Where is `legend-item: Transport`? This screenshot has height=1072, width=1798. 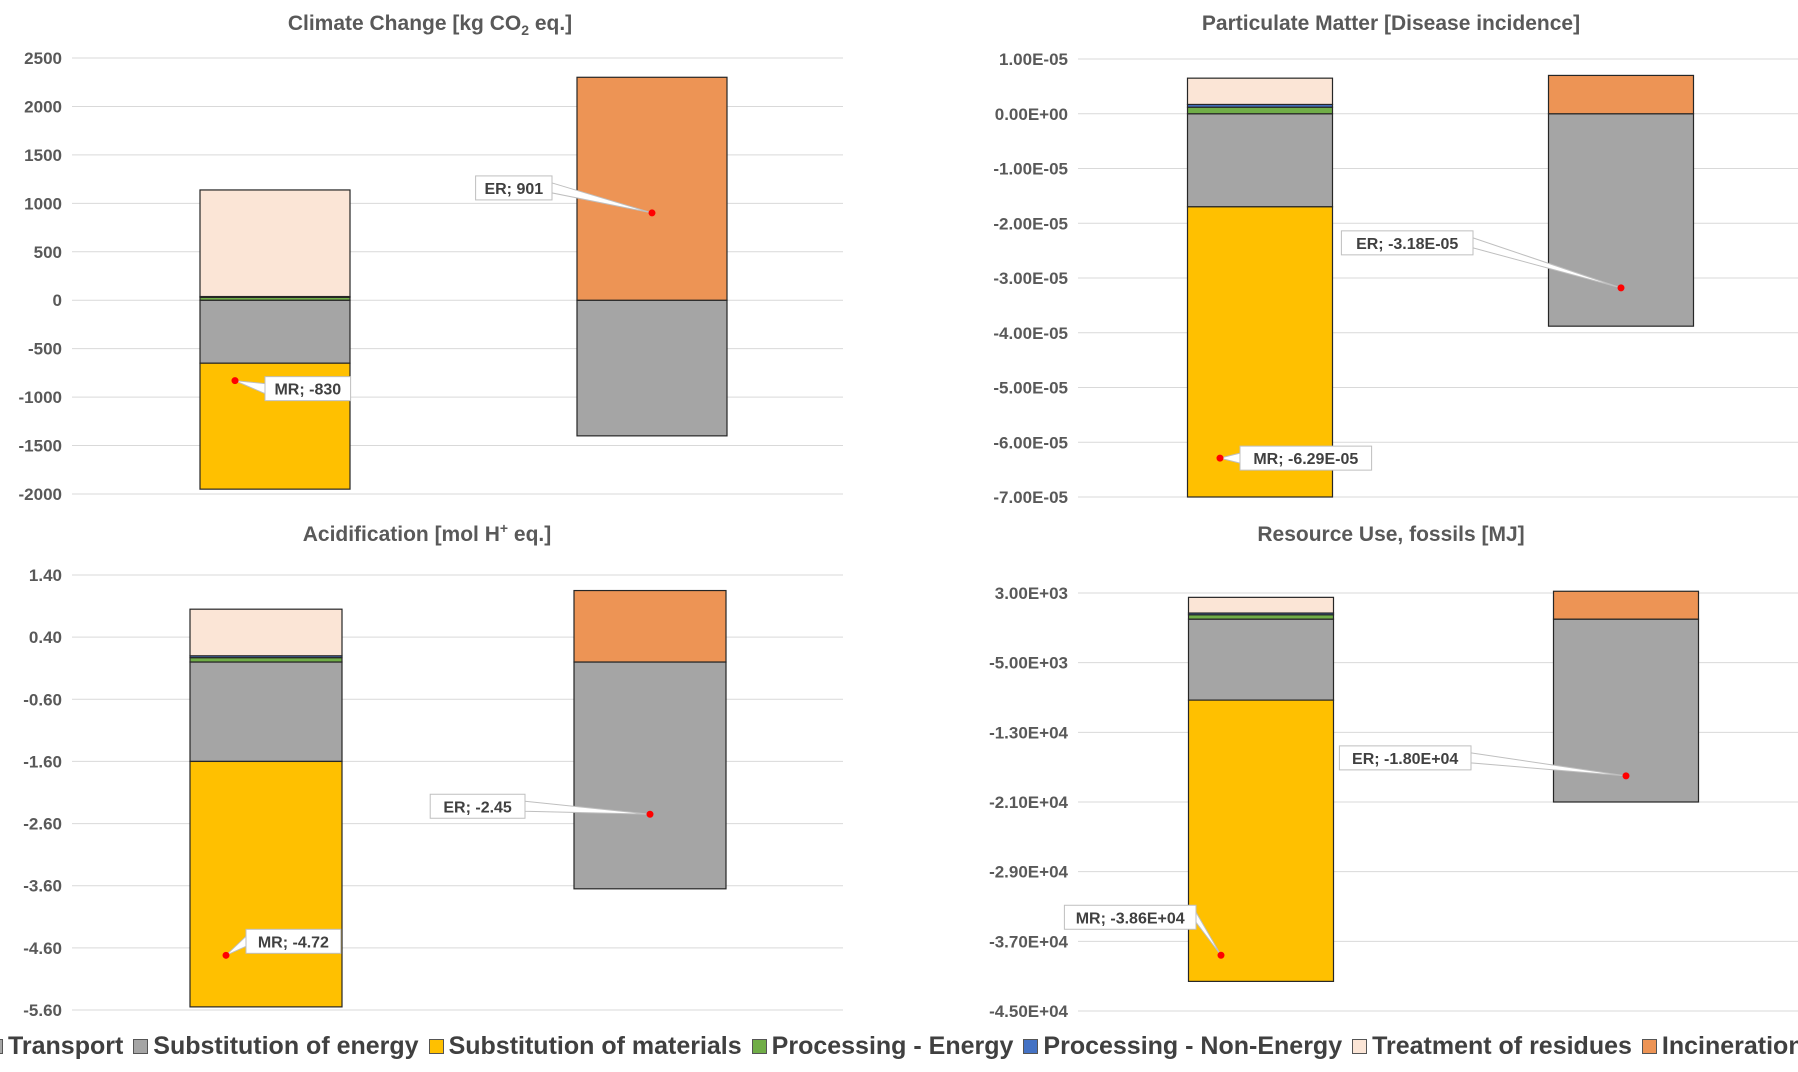
legend-item: Transport is located at coordinates (61, 1046).